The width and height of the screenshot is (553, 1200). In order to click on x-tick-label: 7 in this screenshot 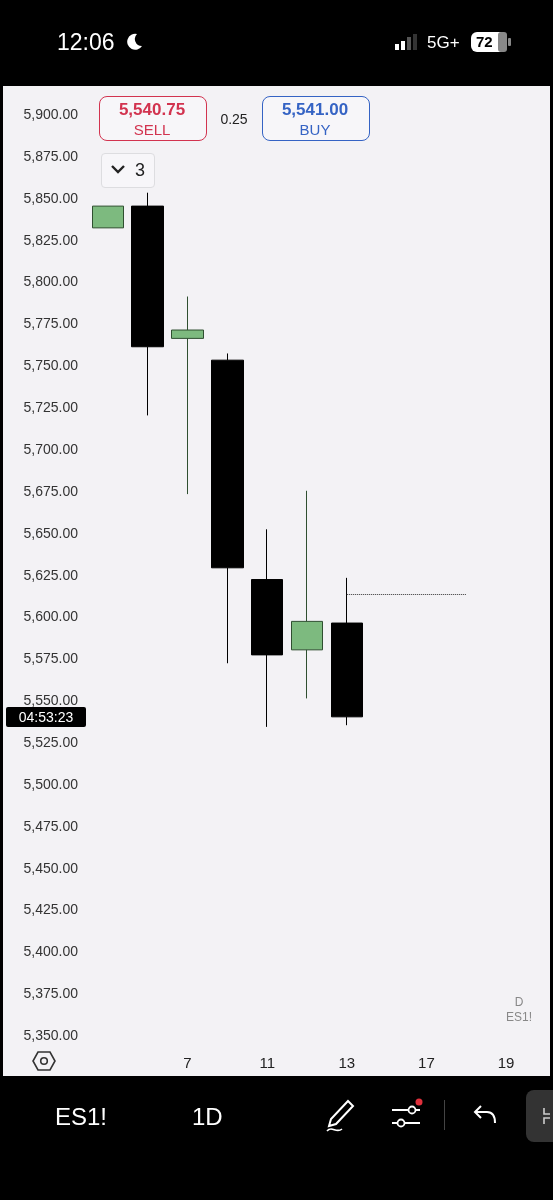, I will do `click(187, 1062)`.